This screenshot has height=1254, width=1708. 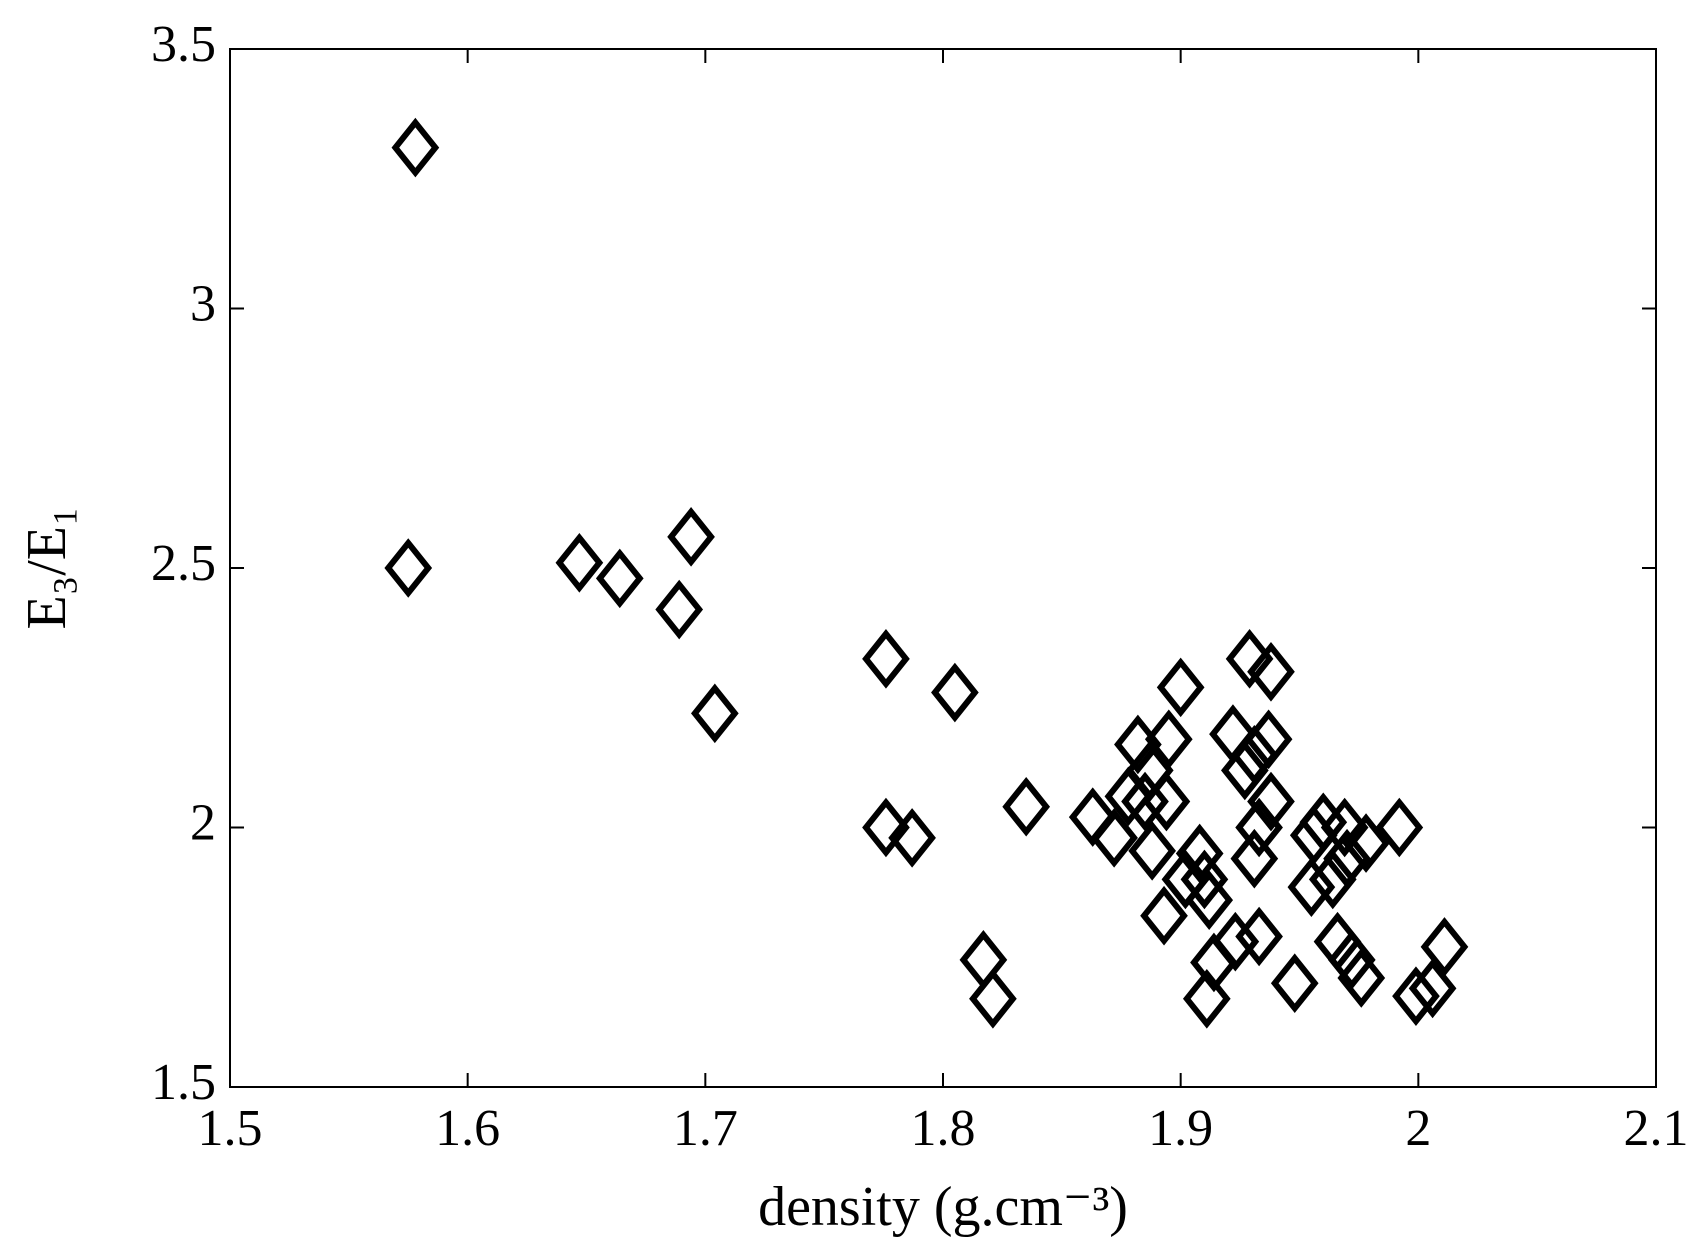 What do you see at coordinates (230, 1128) in the screenshot?
I see `x-tick-label: 1.5` at bounding box center [230, 1128].